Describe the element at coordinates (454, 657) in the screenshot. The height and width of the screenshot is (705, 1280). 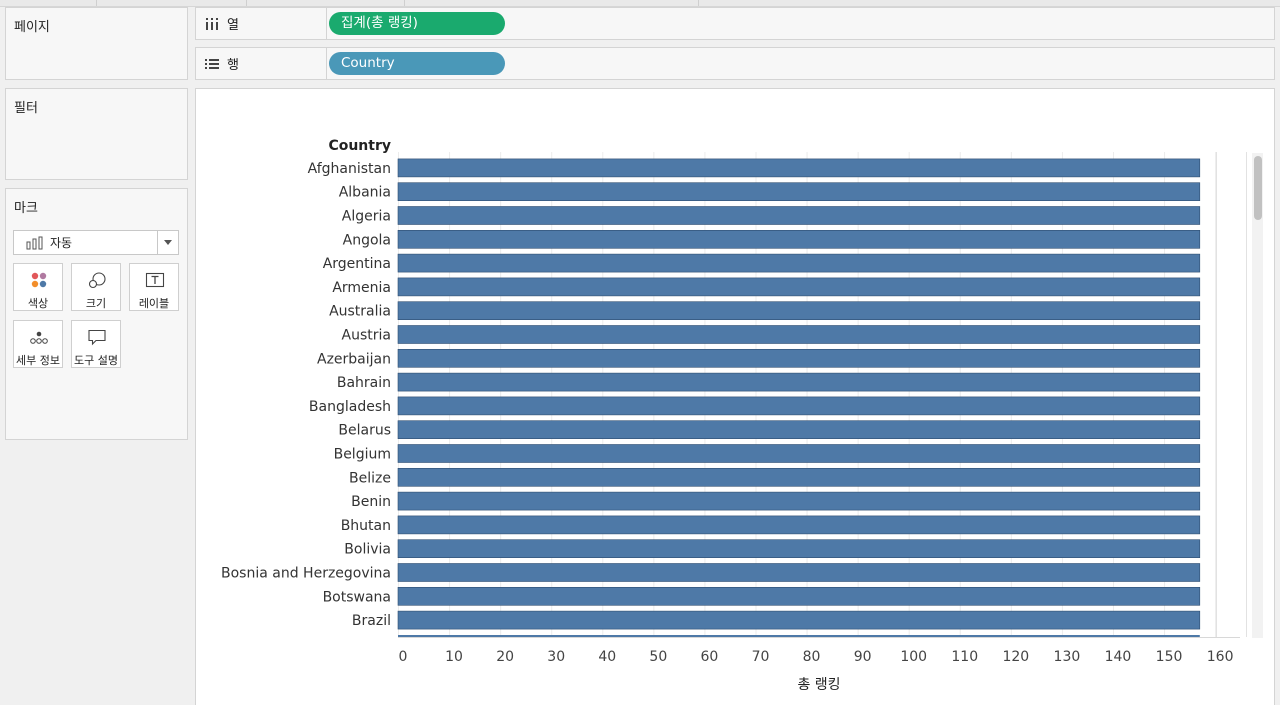
I see `x-tick-label: 10` at that location.